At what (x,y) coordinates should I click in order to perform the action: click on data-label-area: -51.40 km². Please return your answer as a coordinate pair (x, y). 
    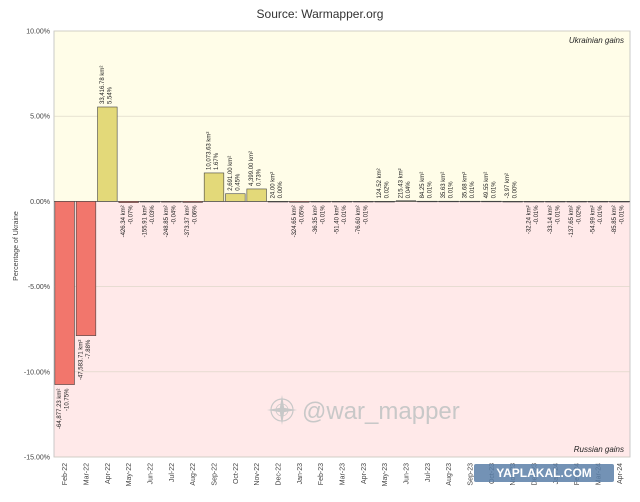
    Looking at the image, I should click on (338, 219).